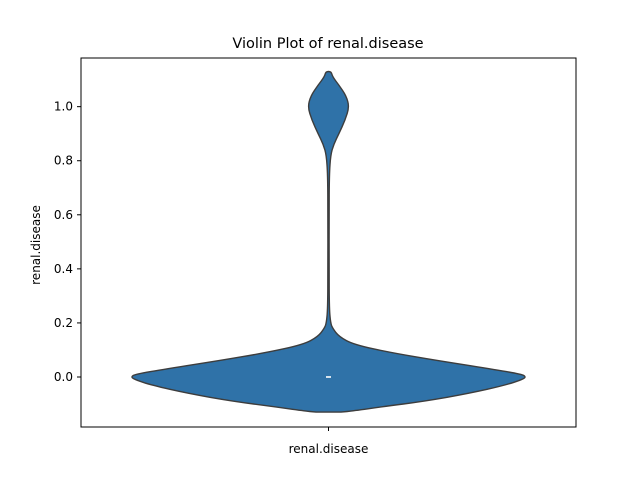  I want to click on y-axis-label: renal.disease, so click(36, 245).